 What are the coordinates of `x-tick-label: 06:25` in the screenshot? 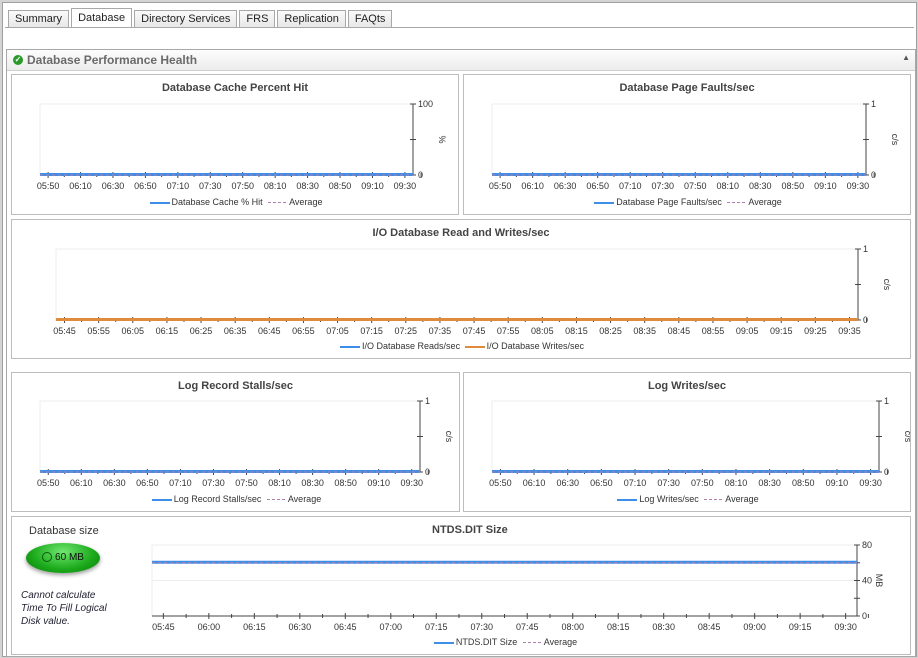 It's located at (201, 331).